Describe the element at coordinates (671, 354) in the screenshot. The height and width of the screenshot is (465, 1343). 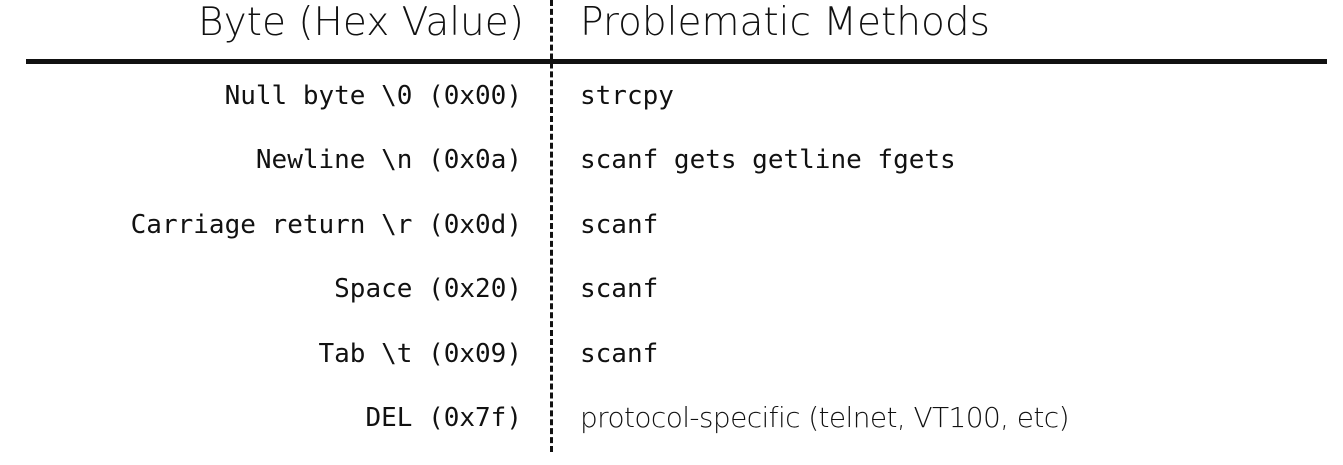
I see `table-row-tab: Tab \t (0x09) scanf` at that location.